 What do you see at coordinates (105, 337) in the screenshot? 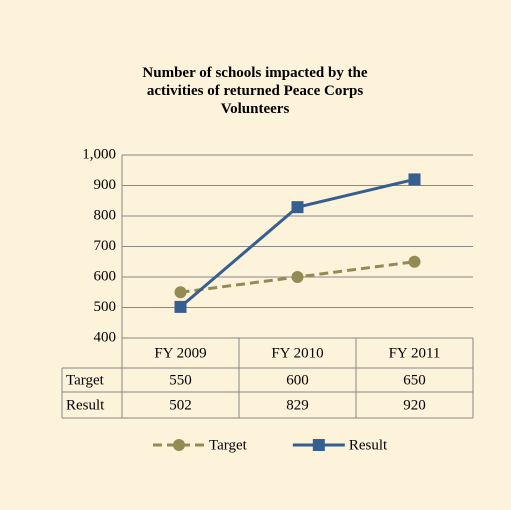
I see `y-tick-label: 400` at bounding box center [105, 337].